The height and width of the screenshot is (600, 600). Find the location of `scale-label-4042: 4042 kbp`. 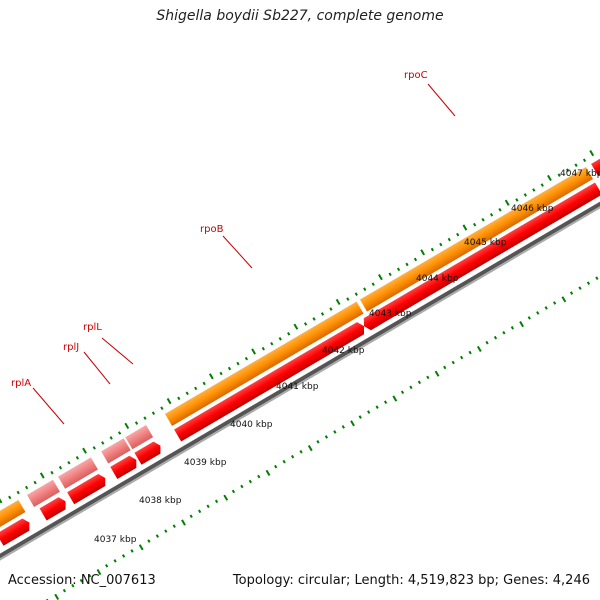

scale-label-4042: 4042 kbp is located at coordinates (343, 351).